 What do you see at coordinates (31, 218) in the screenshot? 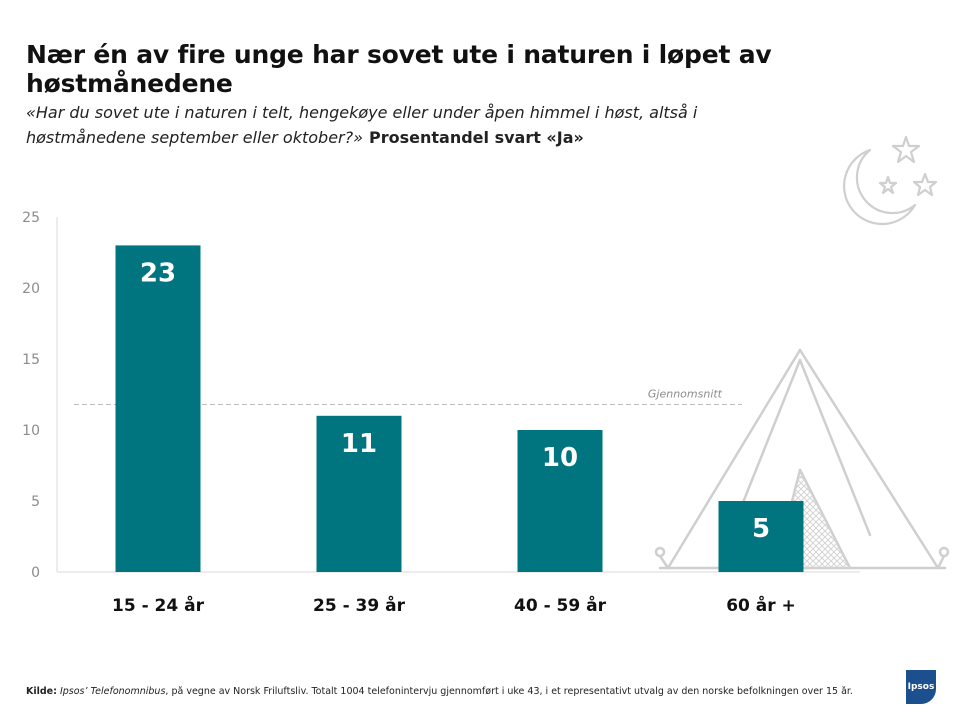
I see `y-tick-label: 25` at bounding box center [31, 218].